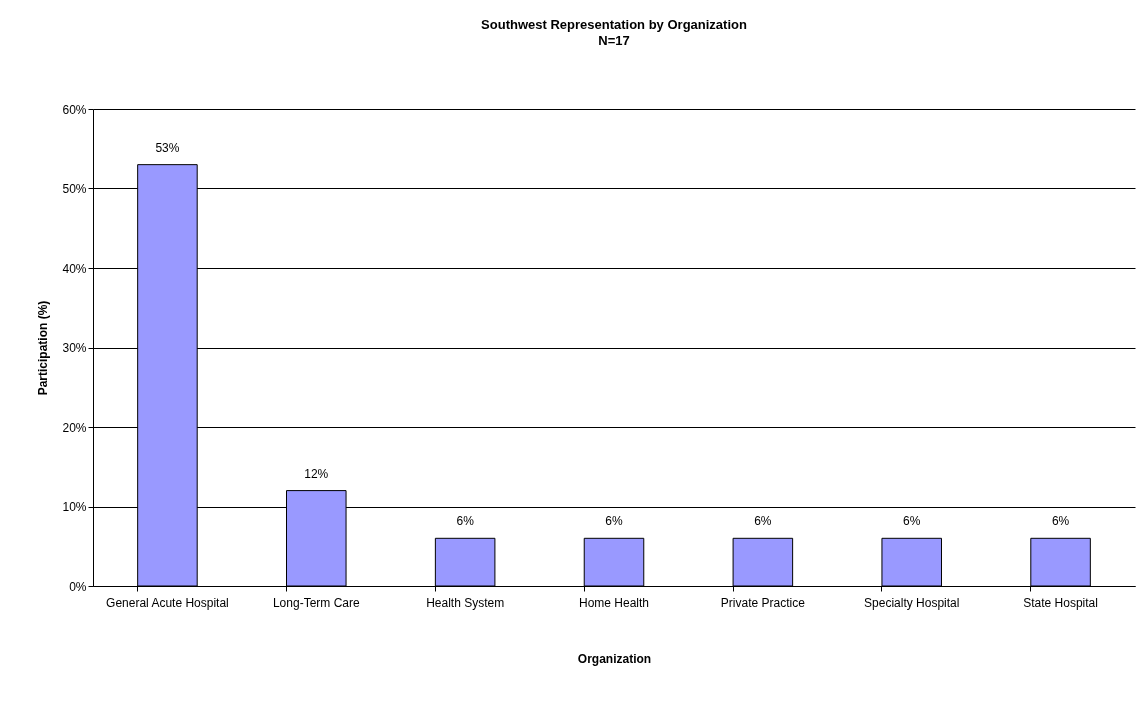 The height and width of the screenshot is (715, 1139). What do you see at coordinates (316, 473) in the screenshot?
I see `data-label: 12%` at bounding box center [316, 473].